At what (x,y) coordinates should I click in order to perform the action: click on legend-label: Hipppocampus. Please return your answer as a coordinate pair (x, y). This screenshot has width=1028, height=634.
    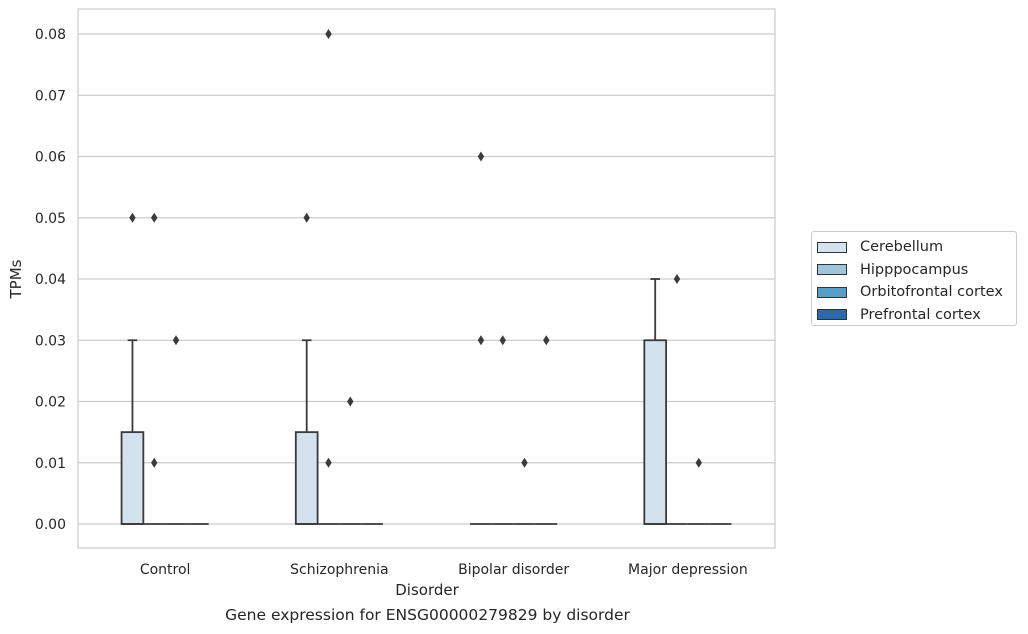
    Looking at the image, I should click on (914, 269).